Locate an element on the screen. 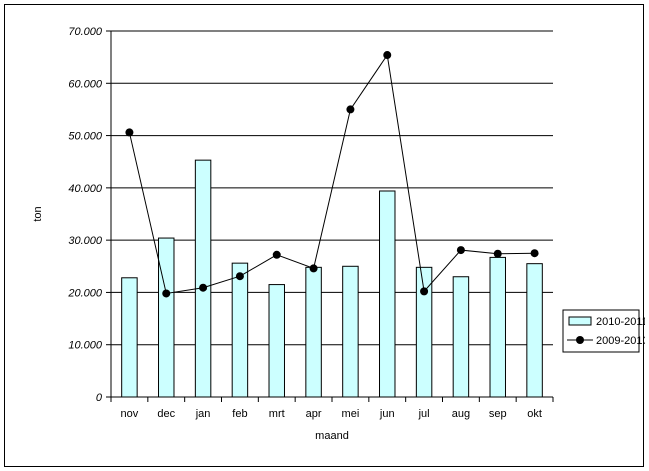 This screenshot has width=649, height=471. x-tick-label: mrt is located at coordinates (277, 414).